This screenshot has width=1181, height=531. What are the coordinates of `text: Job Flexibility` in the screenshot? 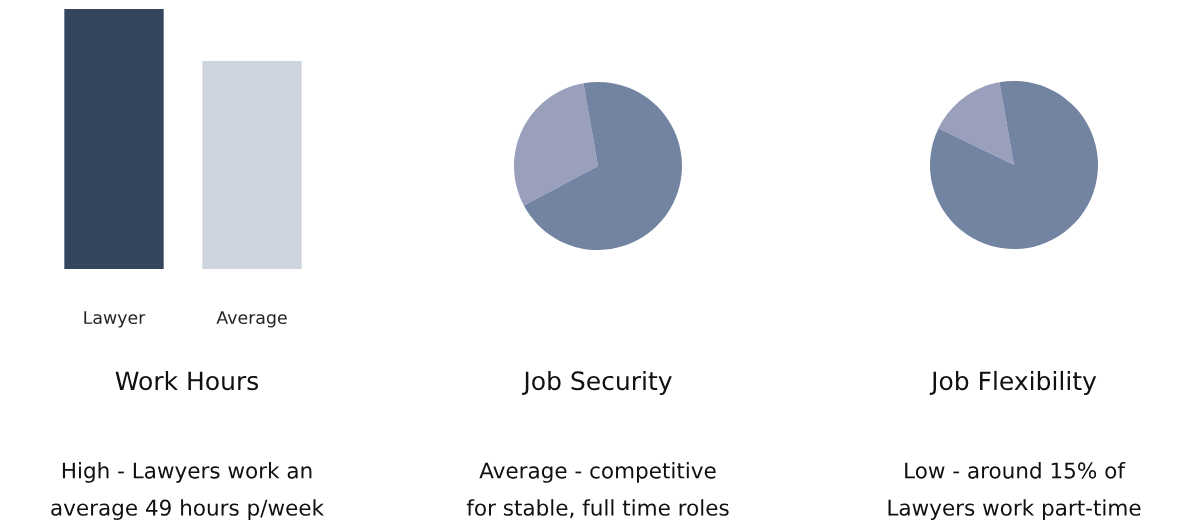 It's located at (1013, 383).